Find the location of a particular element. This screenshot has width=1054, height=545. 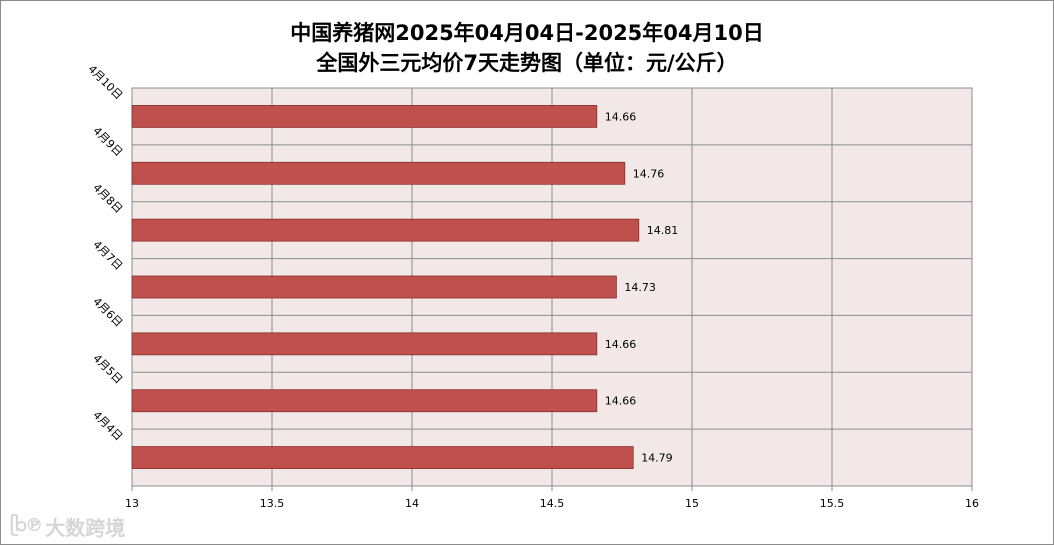

bar-value-label: 14.79 is located at coordinates (657, 458).